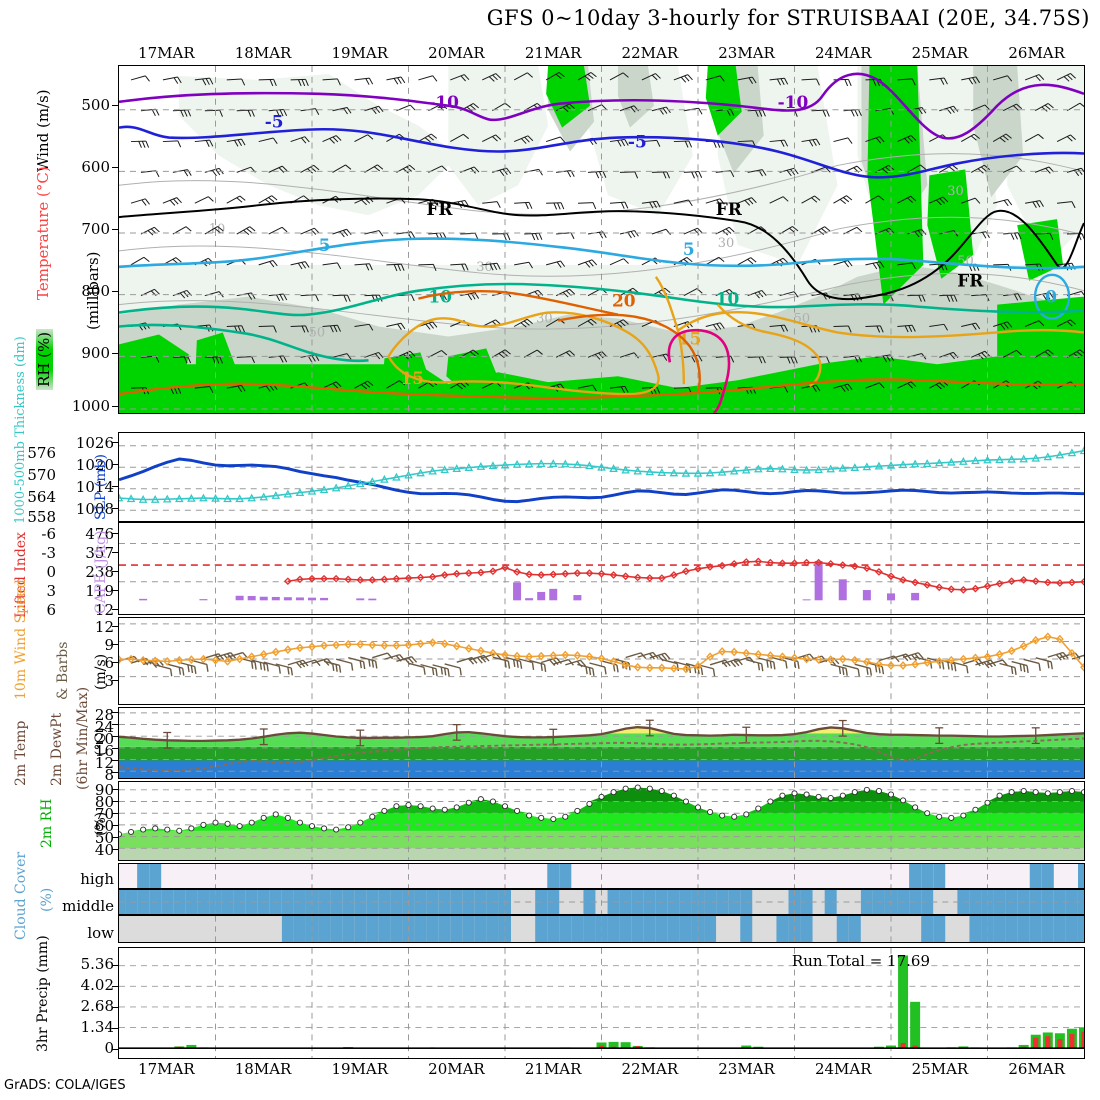 The height and width of the screenshot is (1100, 1100). Describe the element at coordinates (843, 53) in the screenshot. I see `date-tick-24mar: 24MAR` at that location.